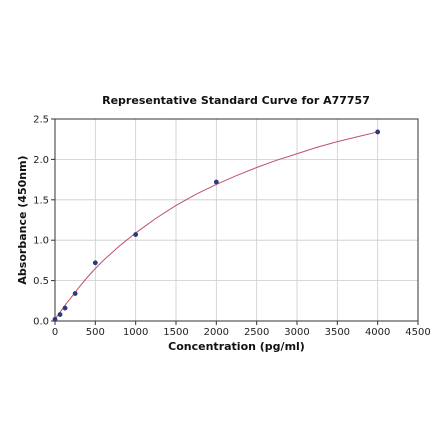  Describe the element at coordinates (175, 332) in the screenshot. I see `x-tick-label: 1500` at that location.